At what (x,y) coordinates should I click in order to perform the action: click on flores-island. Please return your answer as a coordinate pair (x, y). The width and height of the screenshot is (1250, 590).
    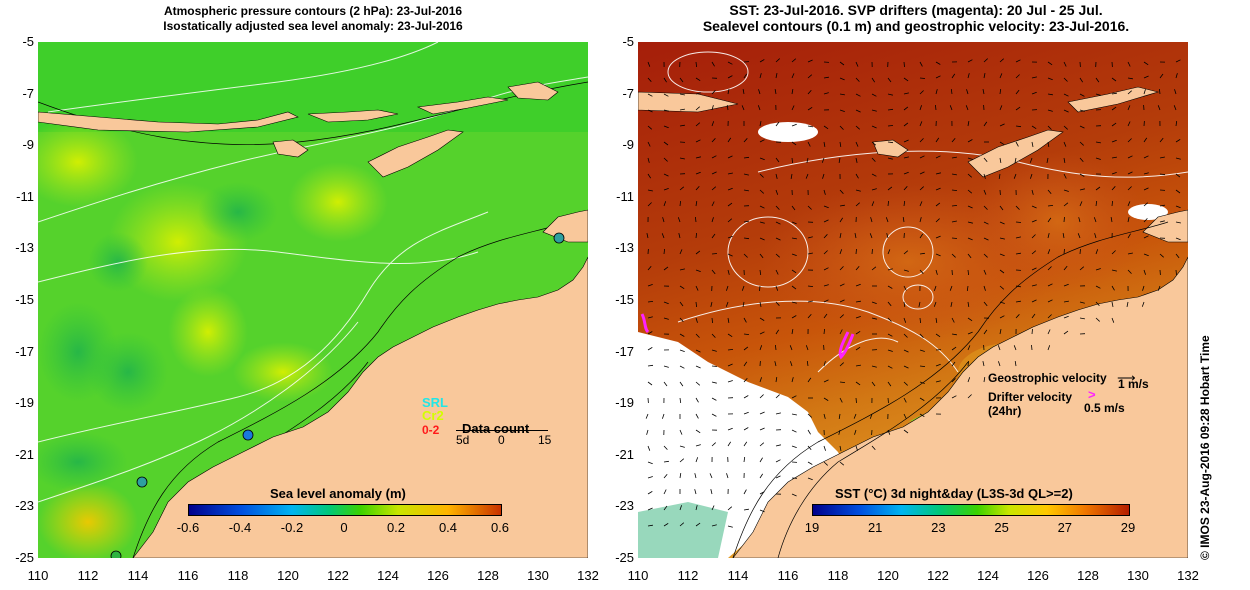
    Looking at the image, I should click on (1113, 99).